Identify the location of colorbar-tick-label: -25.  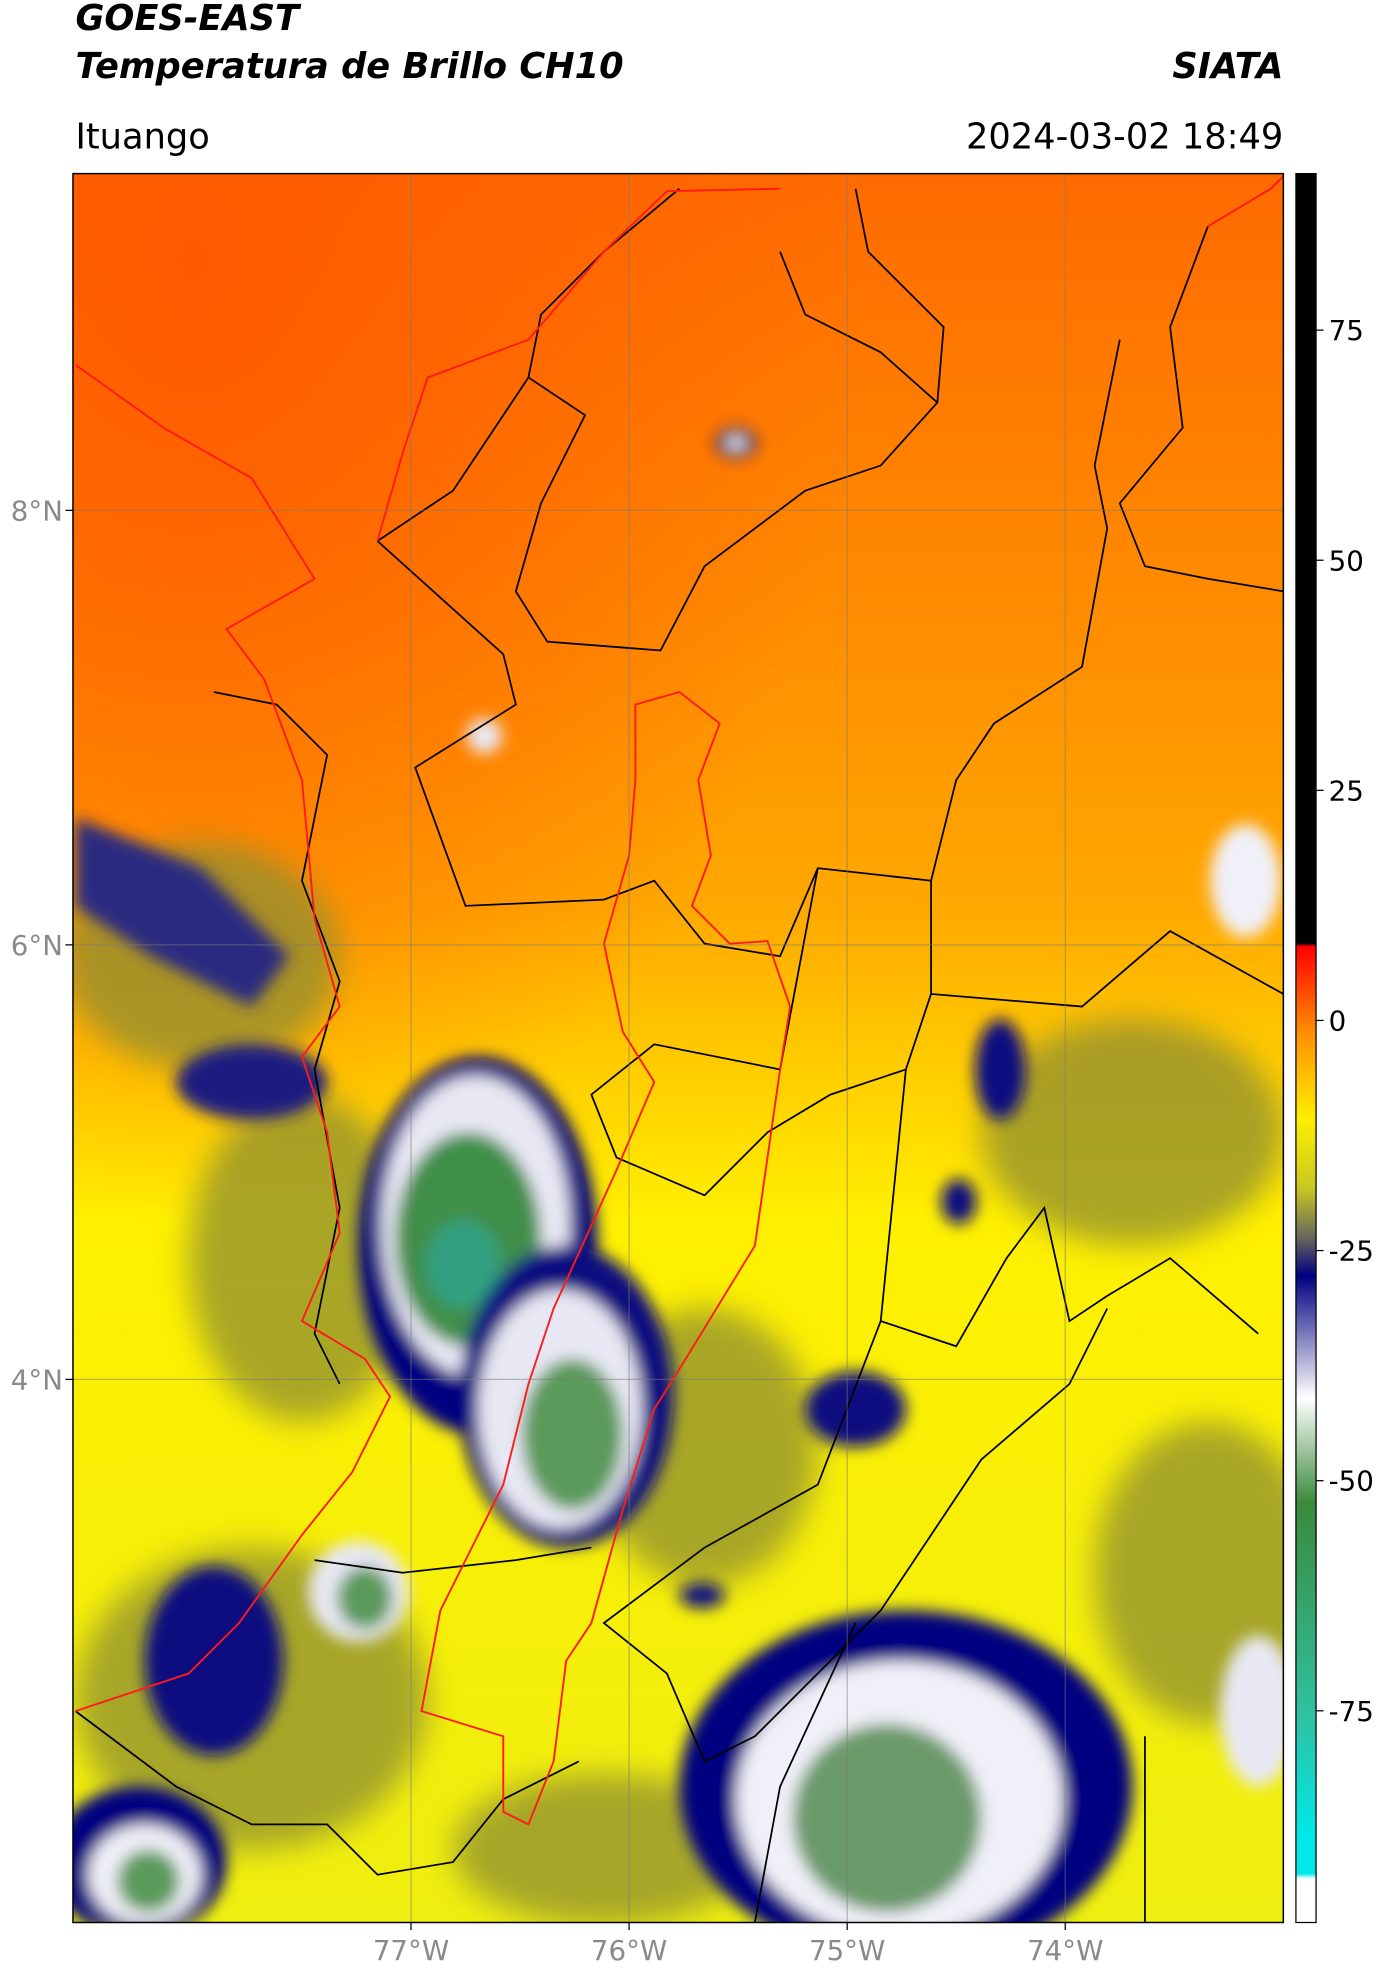
(1351, 1251).